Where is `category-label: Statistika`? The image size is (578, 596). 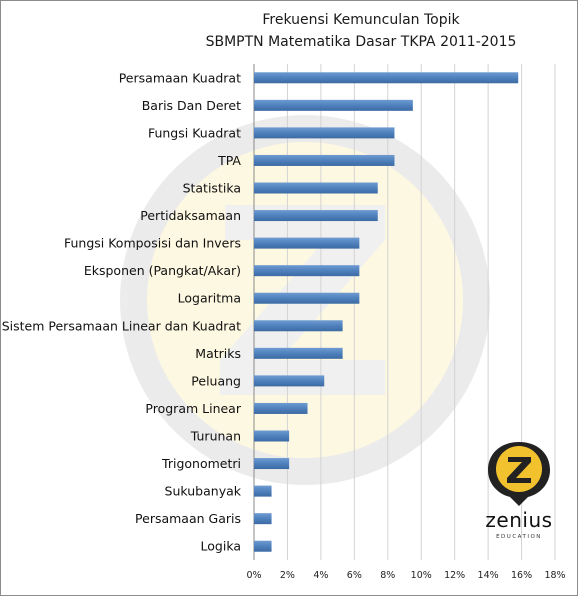 category-label: Statistika is located at coordinates (212, 188).